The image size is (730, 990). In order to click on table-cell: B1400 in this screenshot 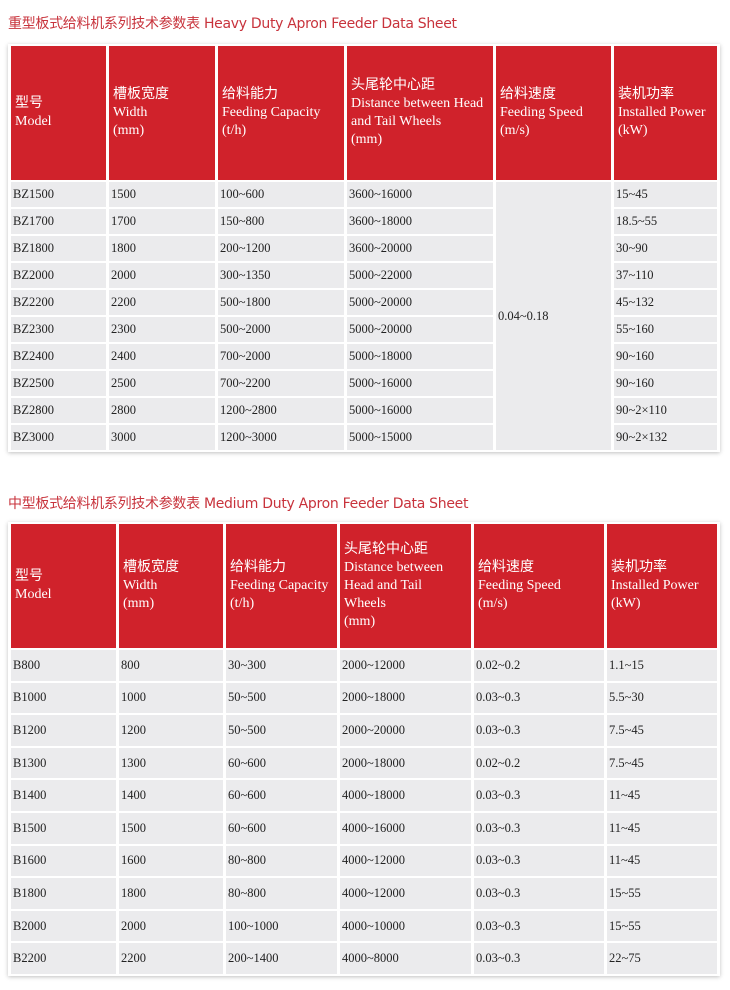, I will do `click(63, 795)`.